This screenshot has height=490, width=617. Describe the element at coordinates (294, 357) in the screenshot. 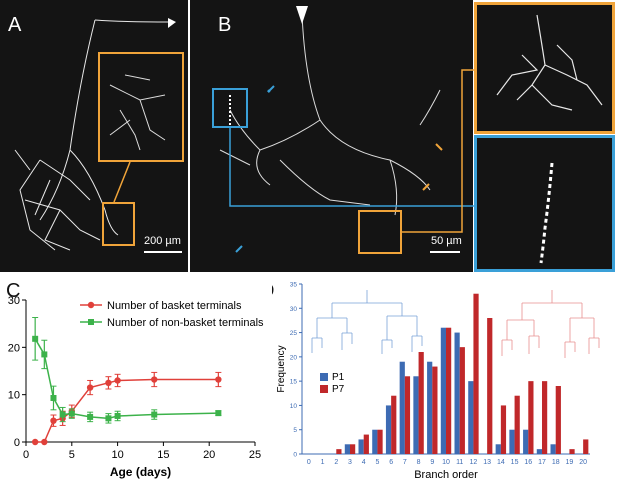

I see `y-tick-label-d: 20` at that location.